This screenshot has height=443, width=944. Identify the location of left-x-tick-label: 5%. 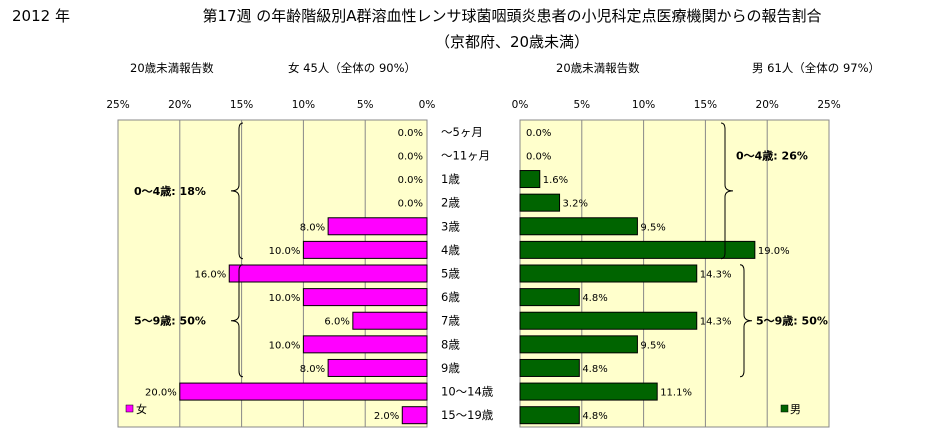
(365, 105).